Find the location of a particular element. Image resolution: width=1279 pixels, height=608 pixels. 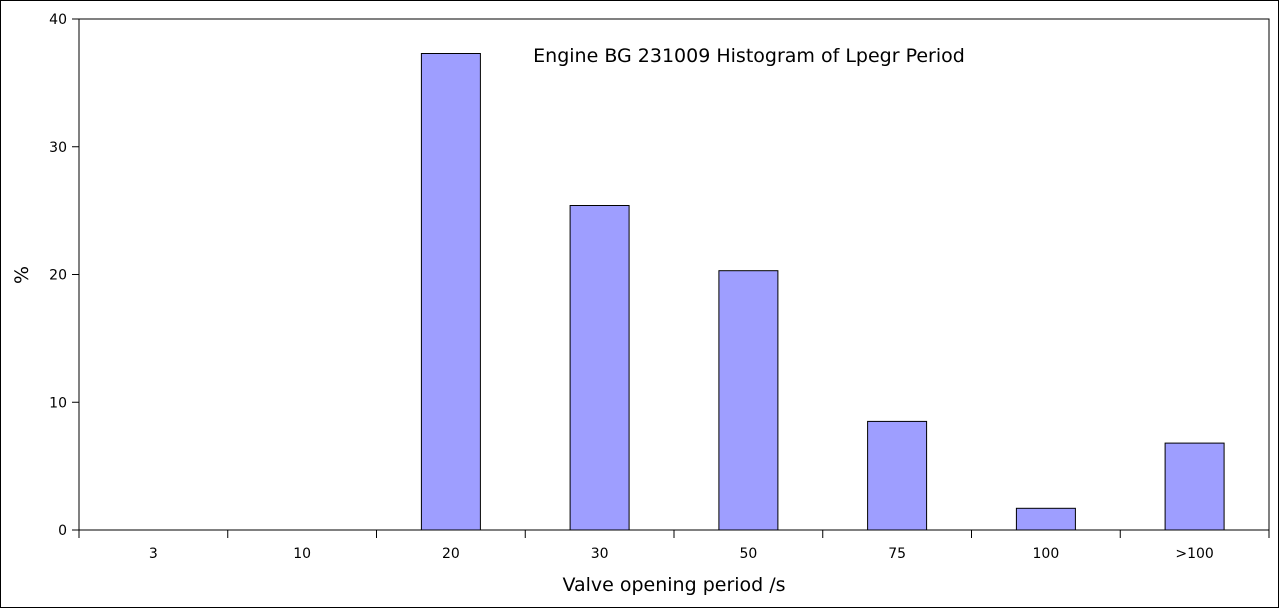

x-tick-label: 75 is located at coordinates (897, 554).